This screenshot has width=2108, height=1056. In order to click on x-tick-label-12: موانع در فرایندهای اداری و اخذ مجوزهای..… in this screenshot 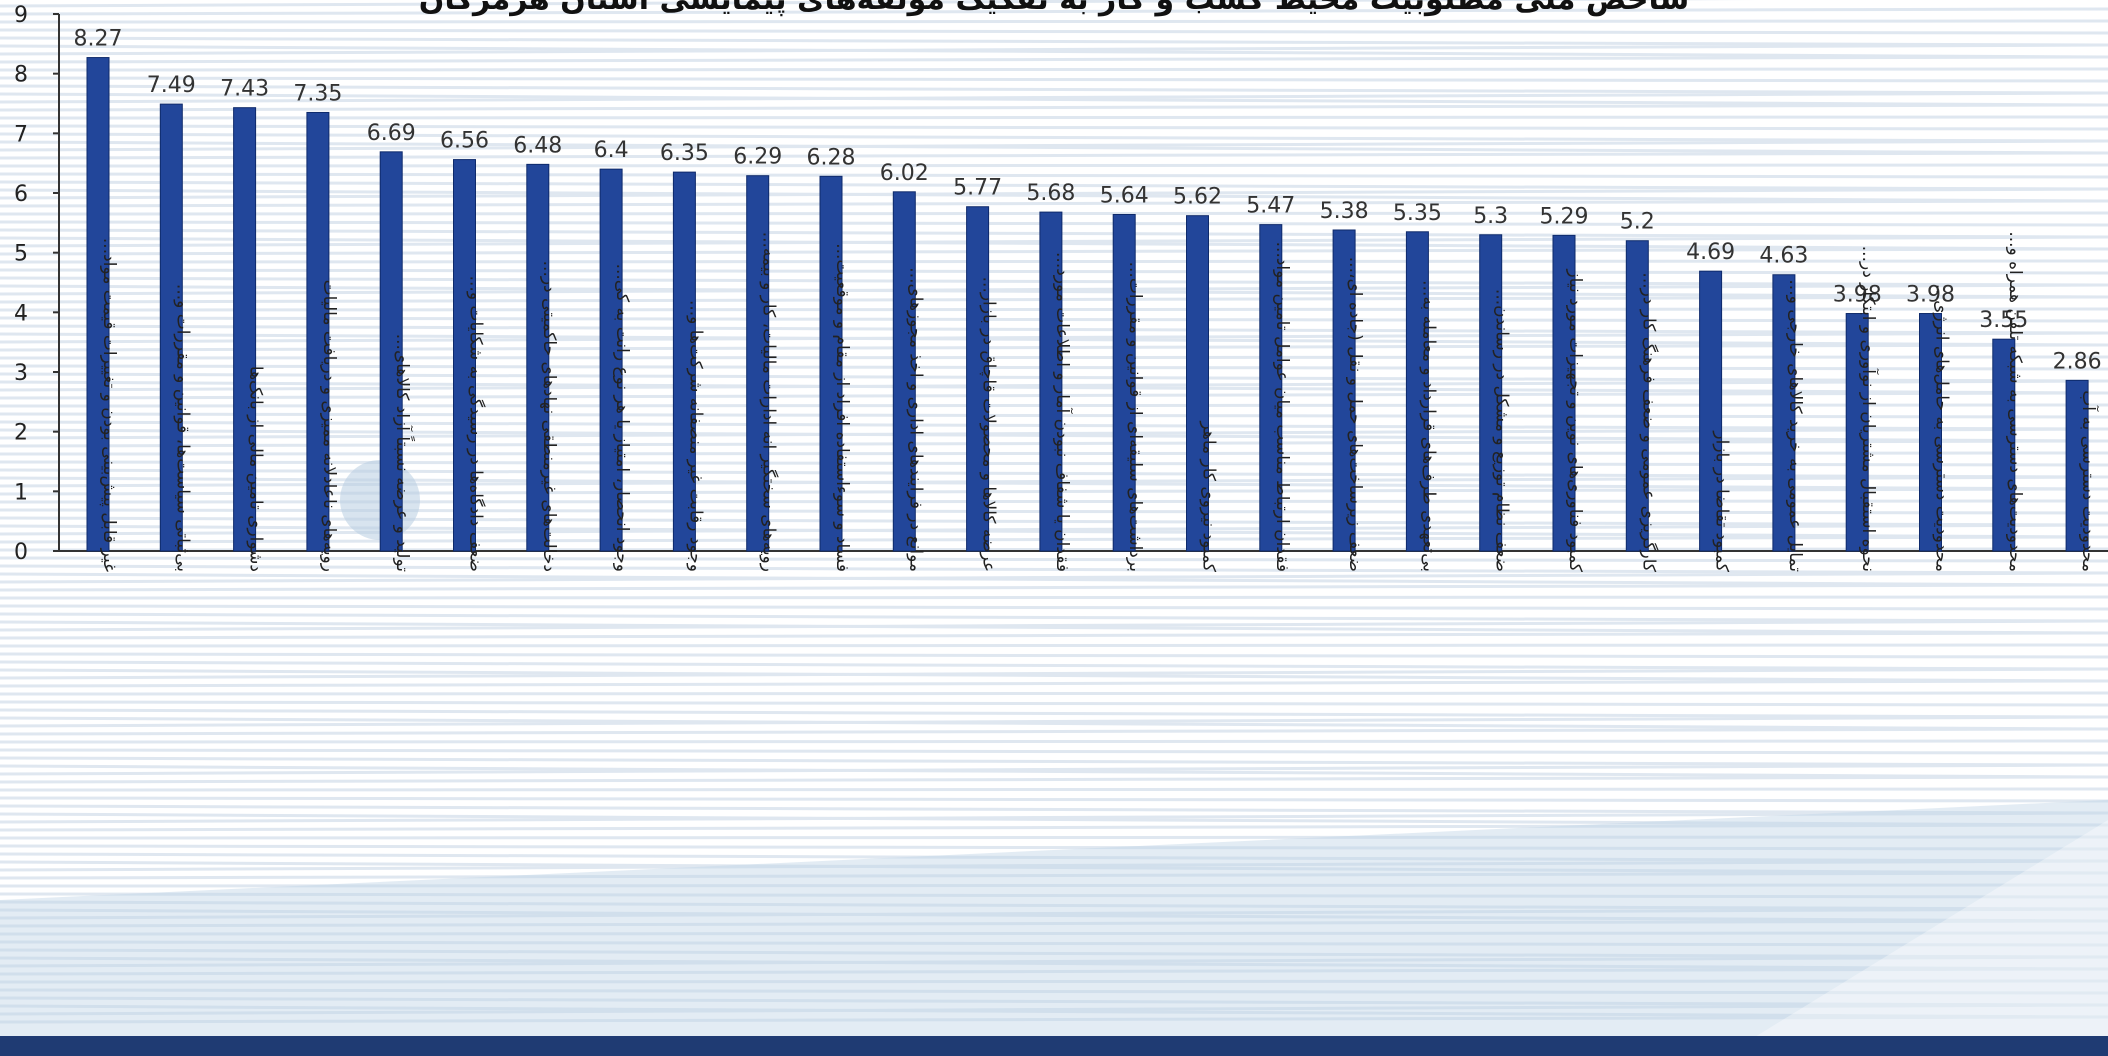, I will do `click(915, 419)`.